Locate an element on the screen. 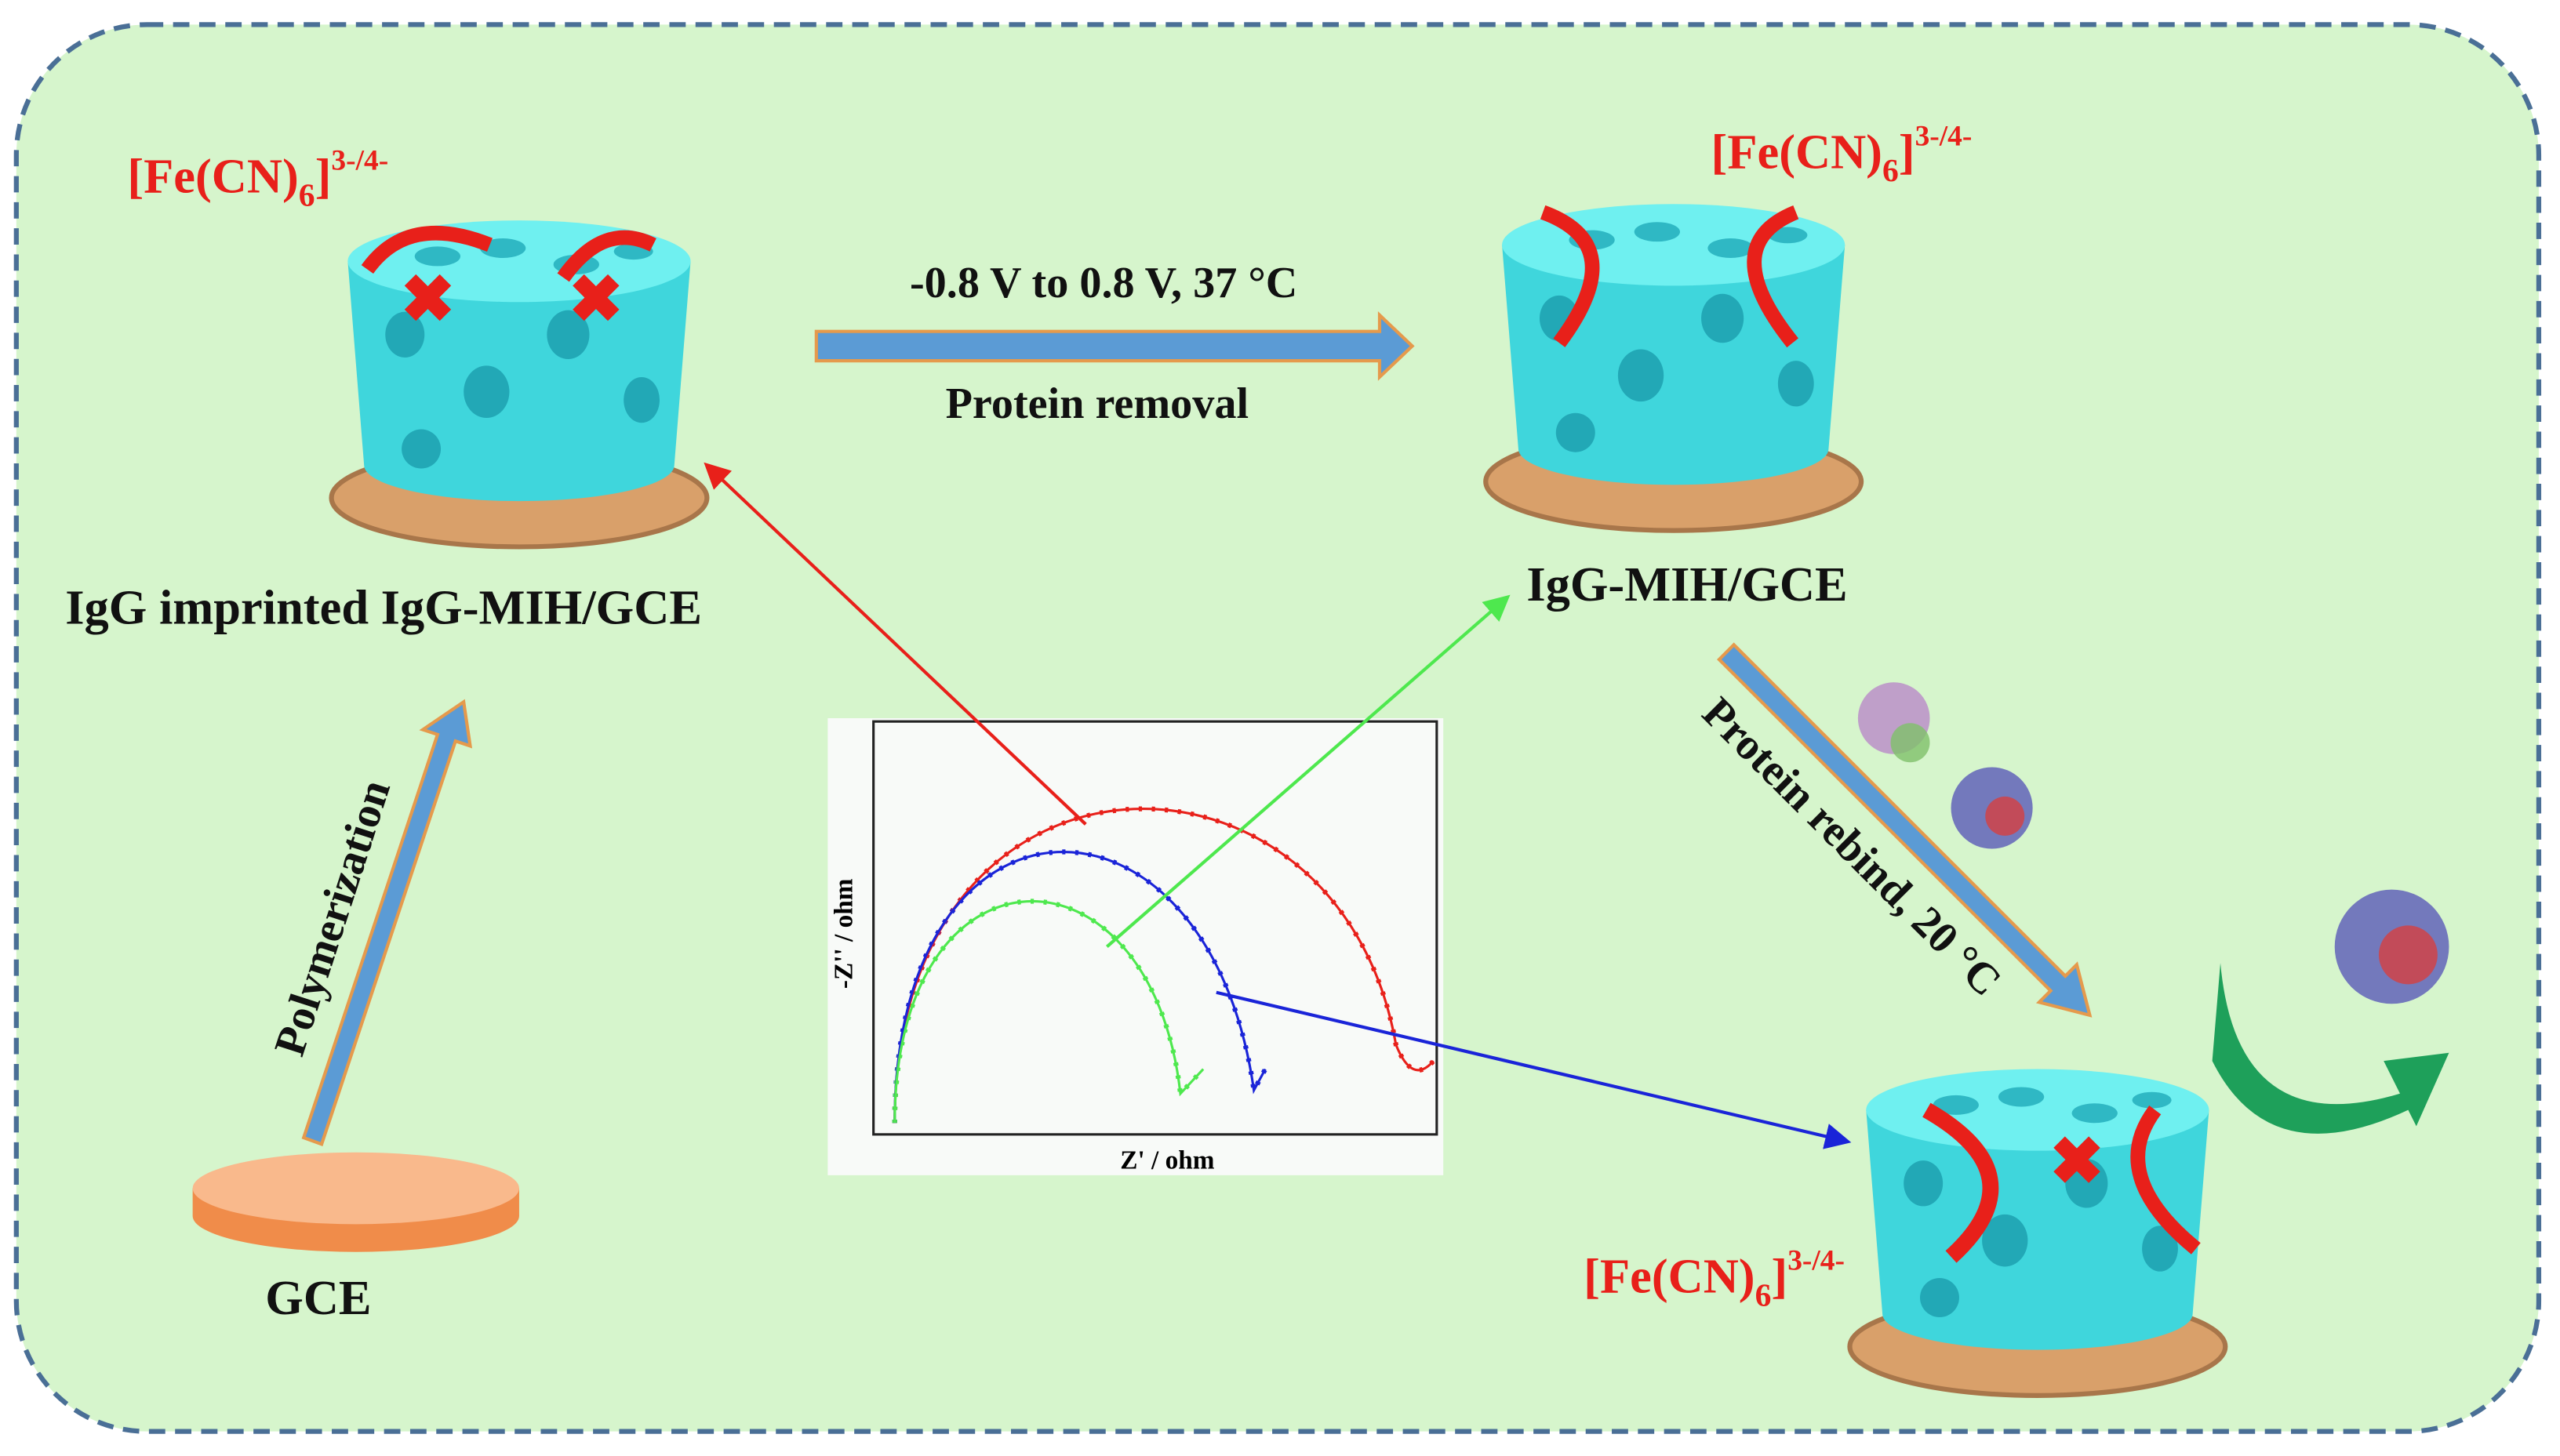 The image size is (2560, 1456). step-label: -0.8 V to 0.8 V, 37 °C is located at coordinates (1103, 283).